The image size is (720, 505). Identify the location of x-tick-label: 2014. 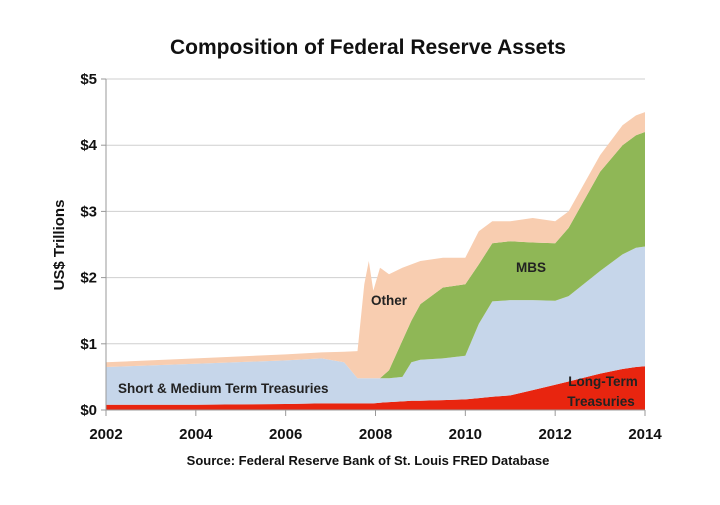
(645, 434).